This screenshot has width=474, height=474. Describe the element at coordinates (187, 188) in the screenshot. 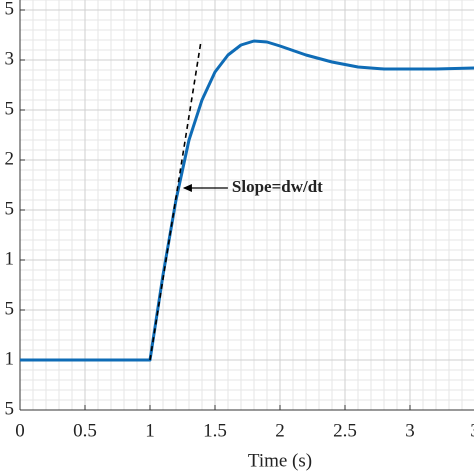

I see `annotation-arrowhead` at that location.